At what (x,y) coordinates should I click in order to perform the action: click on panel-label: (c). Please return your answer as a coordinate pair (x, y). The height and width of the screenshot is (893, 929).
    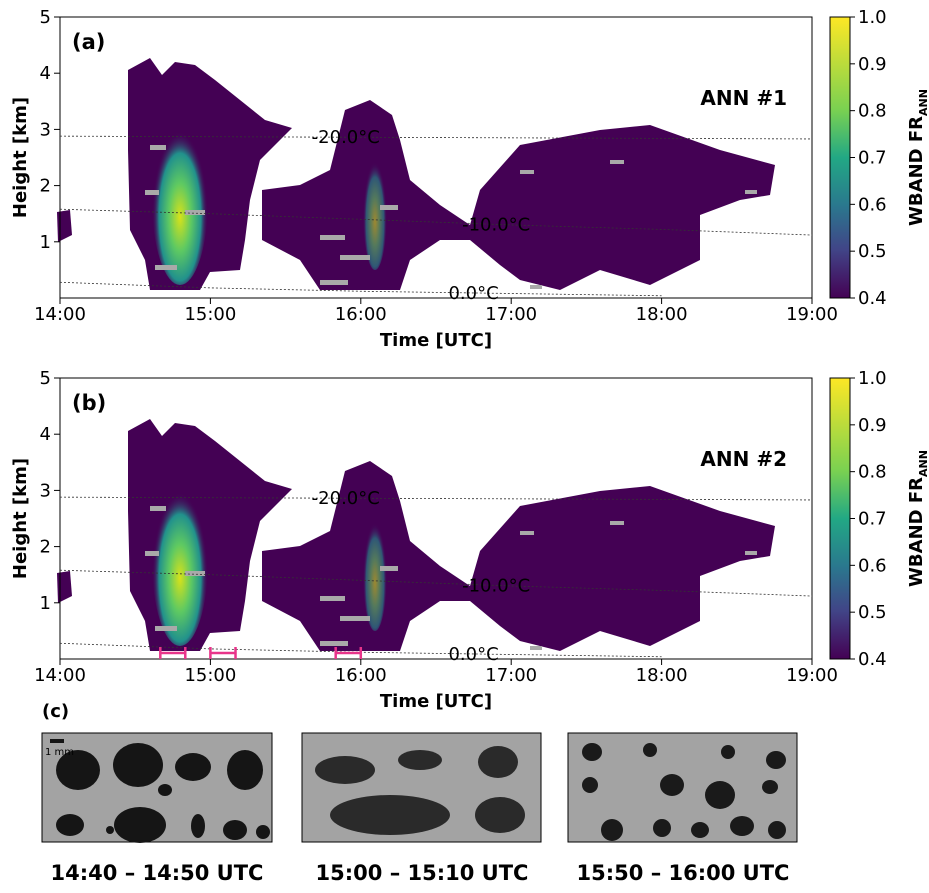
    Looking at the image, I should click on (55, 711).